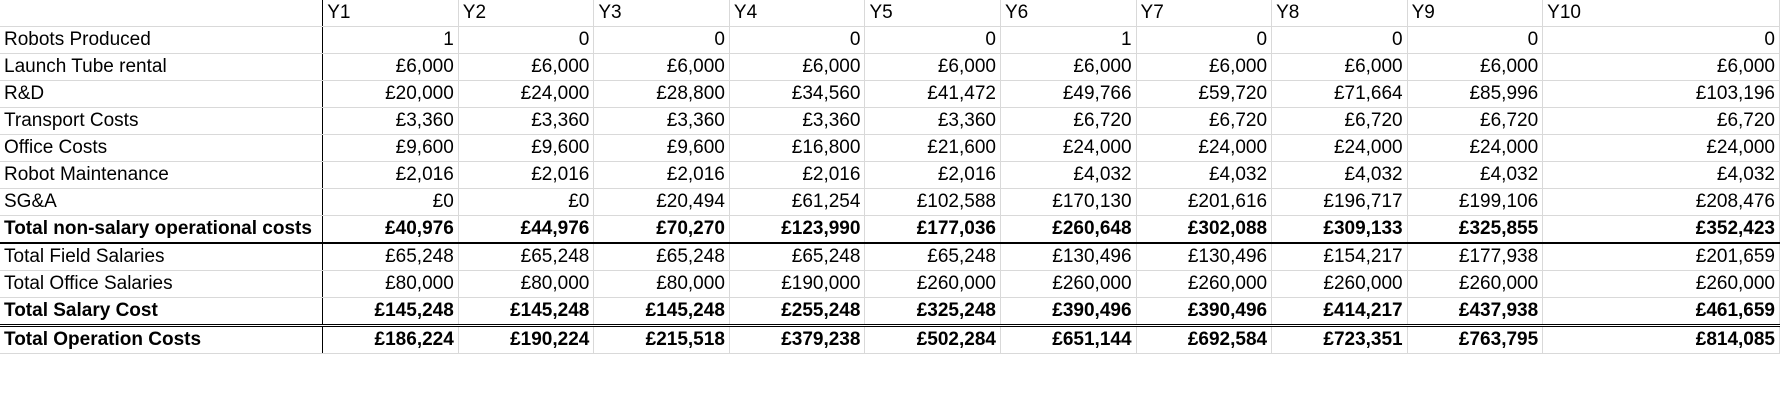 This screenshot has width=1780, height=401. Describe the element at coordinates (661, 148) in the screenshot. I see `value-cell-y3: £9,600` at that location.